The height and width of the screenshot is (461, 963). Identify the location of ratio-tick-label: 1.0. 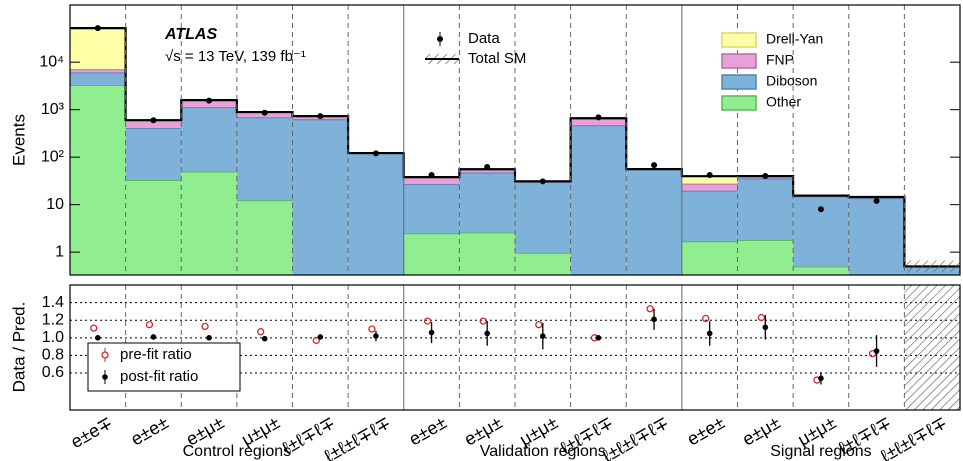
(53, 337).